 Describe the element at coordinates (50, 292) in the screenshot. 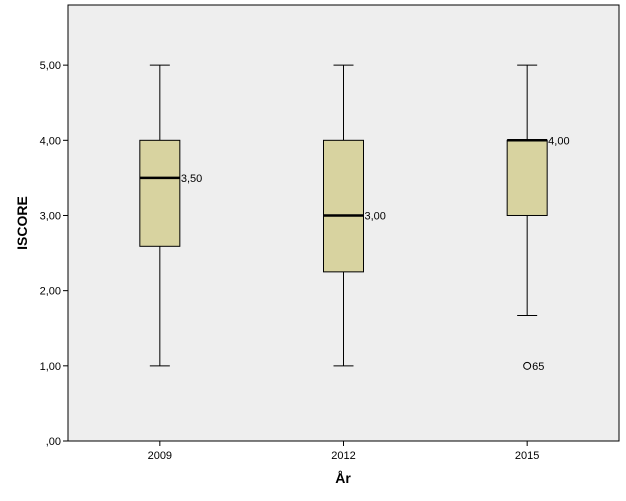

I see `y-tick-label: 2,00` at that location.